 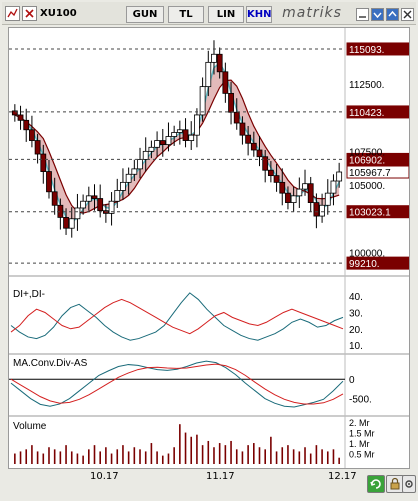 I want to click on volume-tick-label: 1. Mr, so click(x=359, y=444).